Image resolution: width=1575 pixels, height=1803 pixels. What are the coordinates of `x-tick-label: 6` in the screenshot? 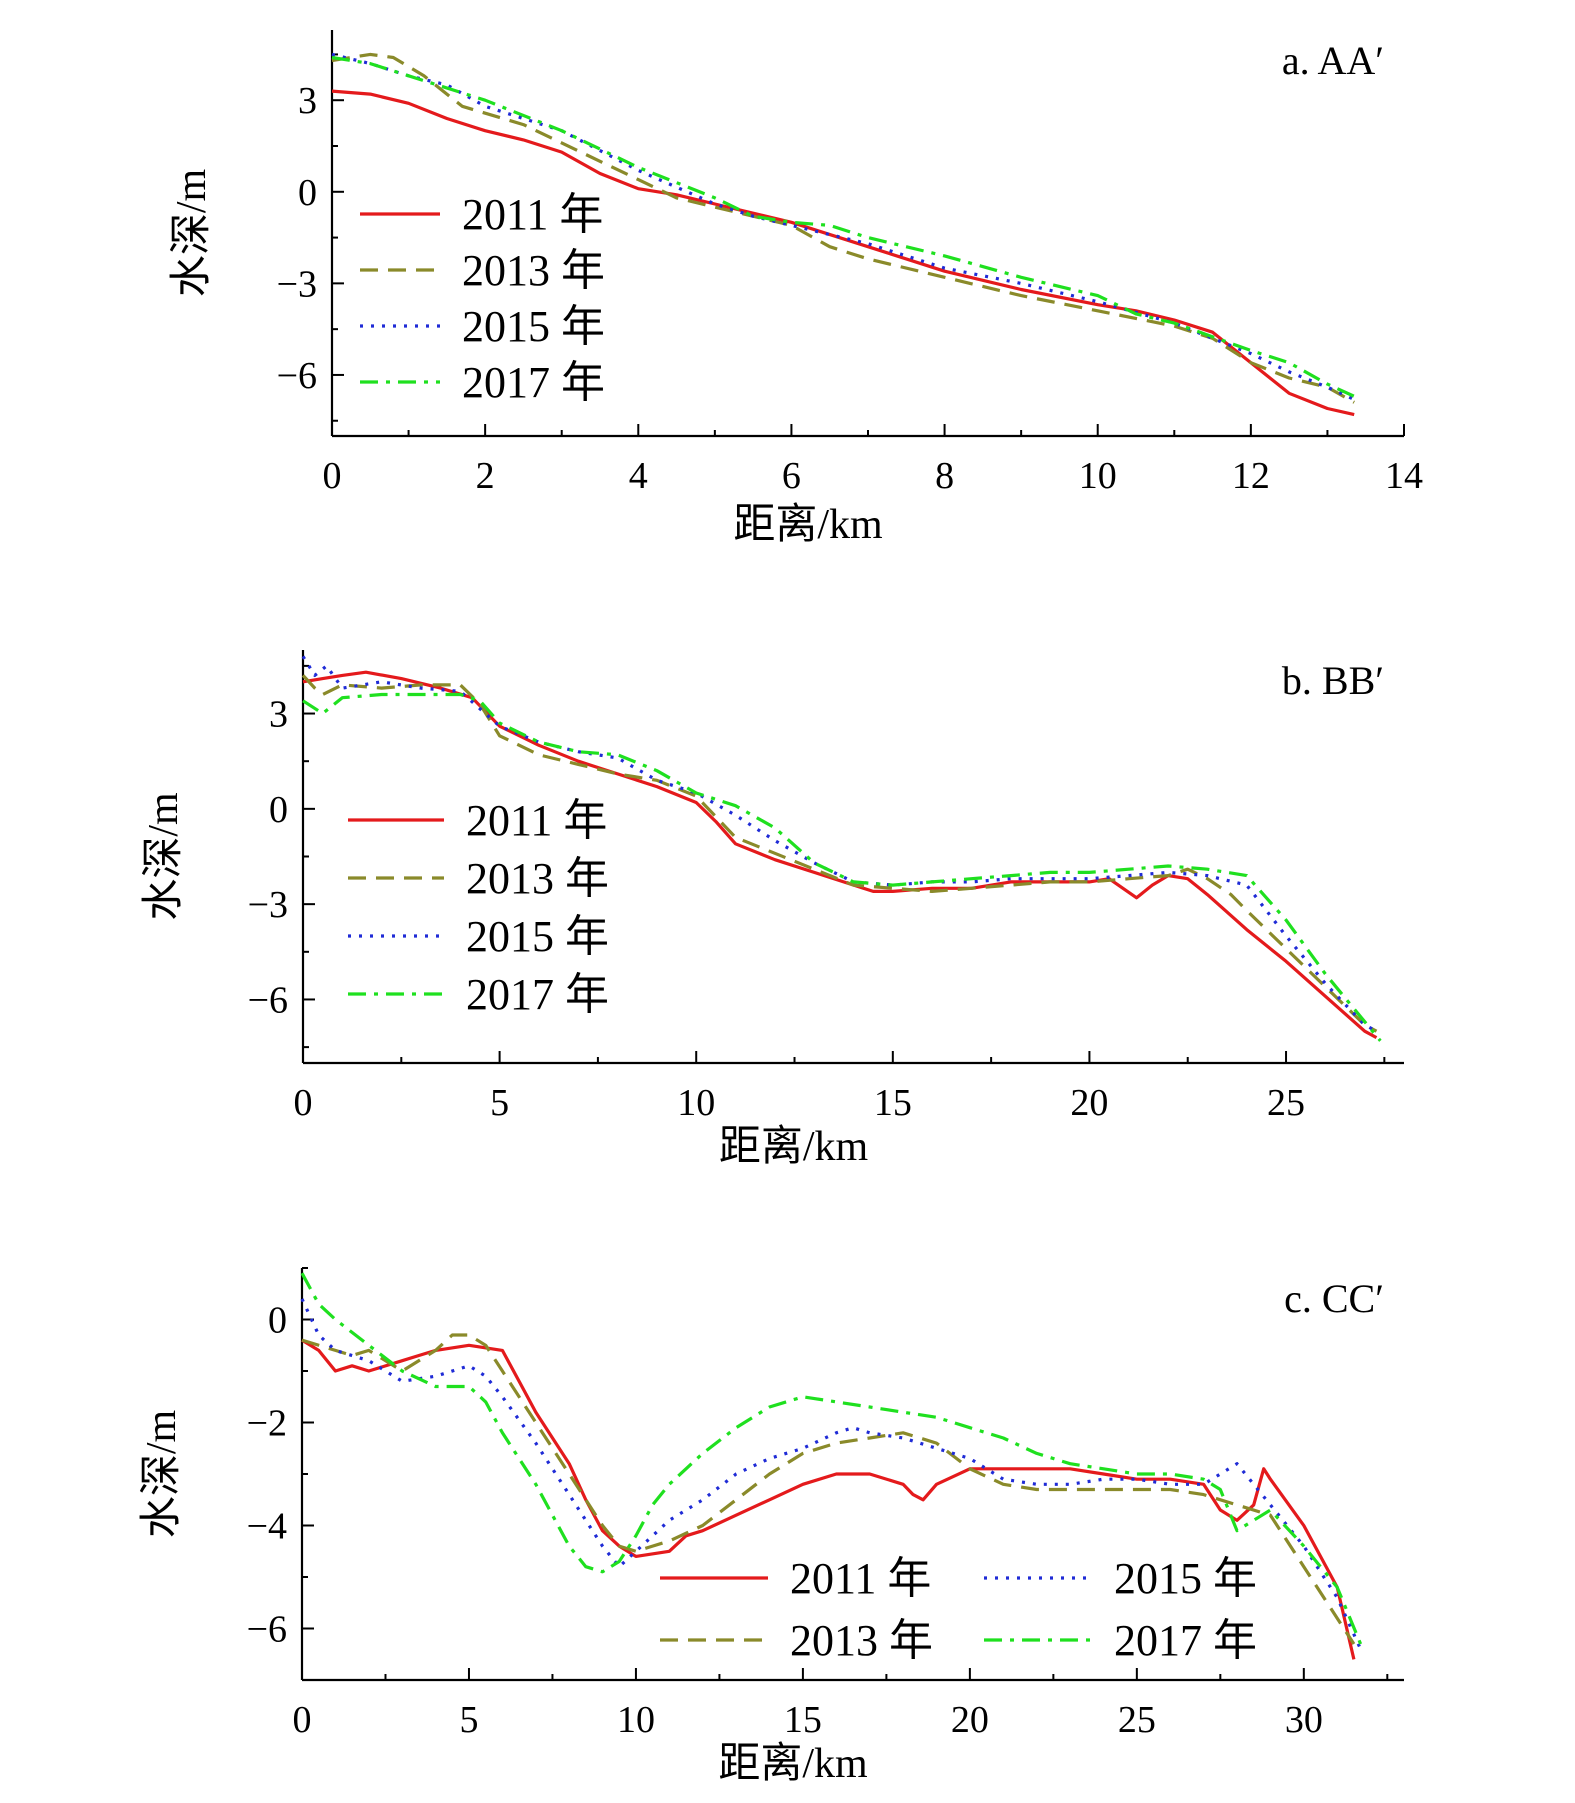 It's located at (791, 476).